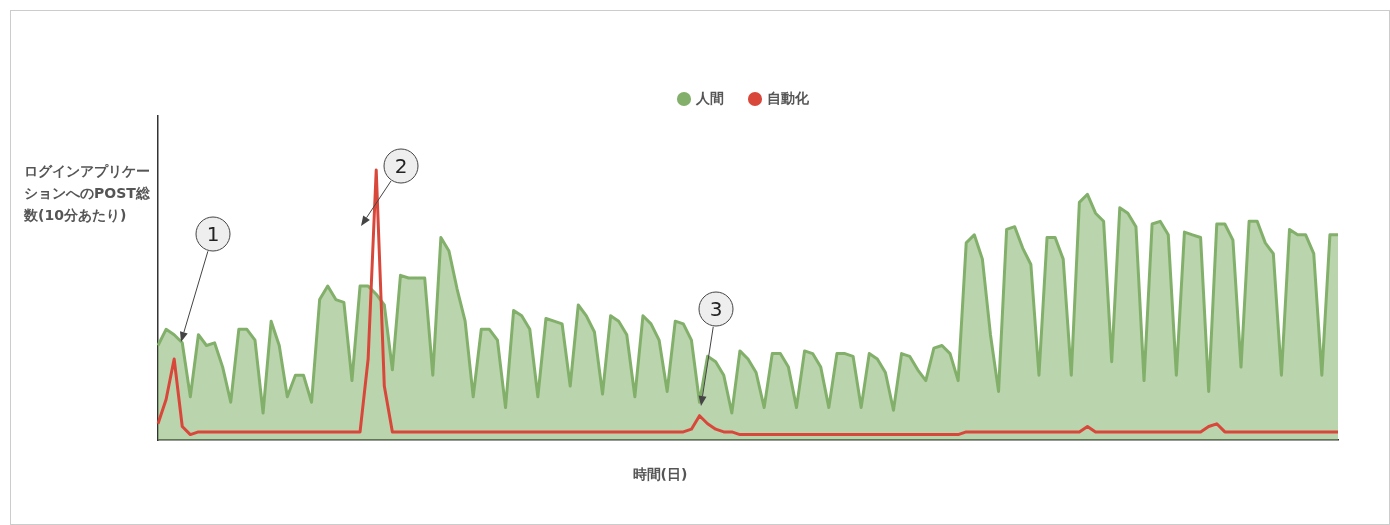 The height and width of the screenshot is (525, 1390). I want to click on x-axis-title: 時間(日), so click(660, 475).